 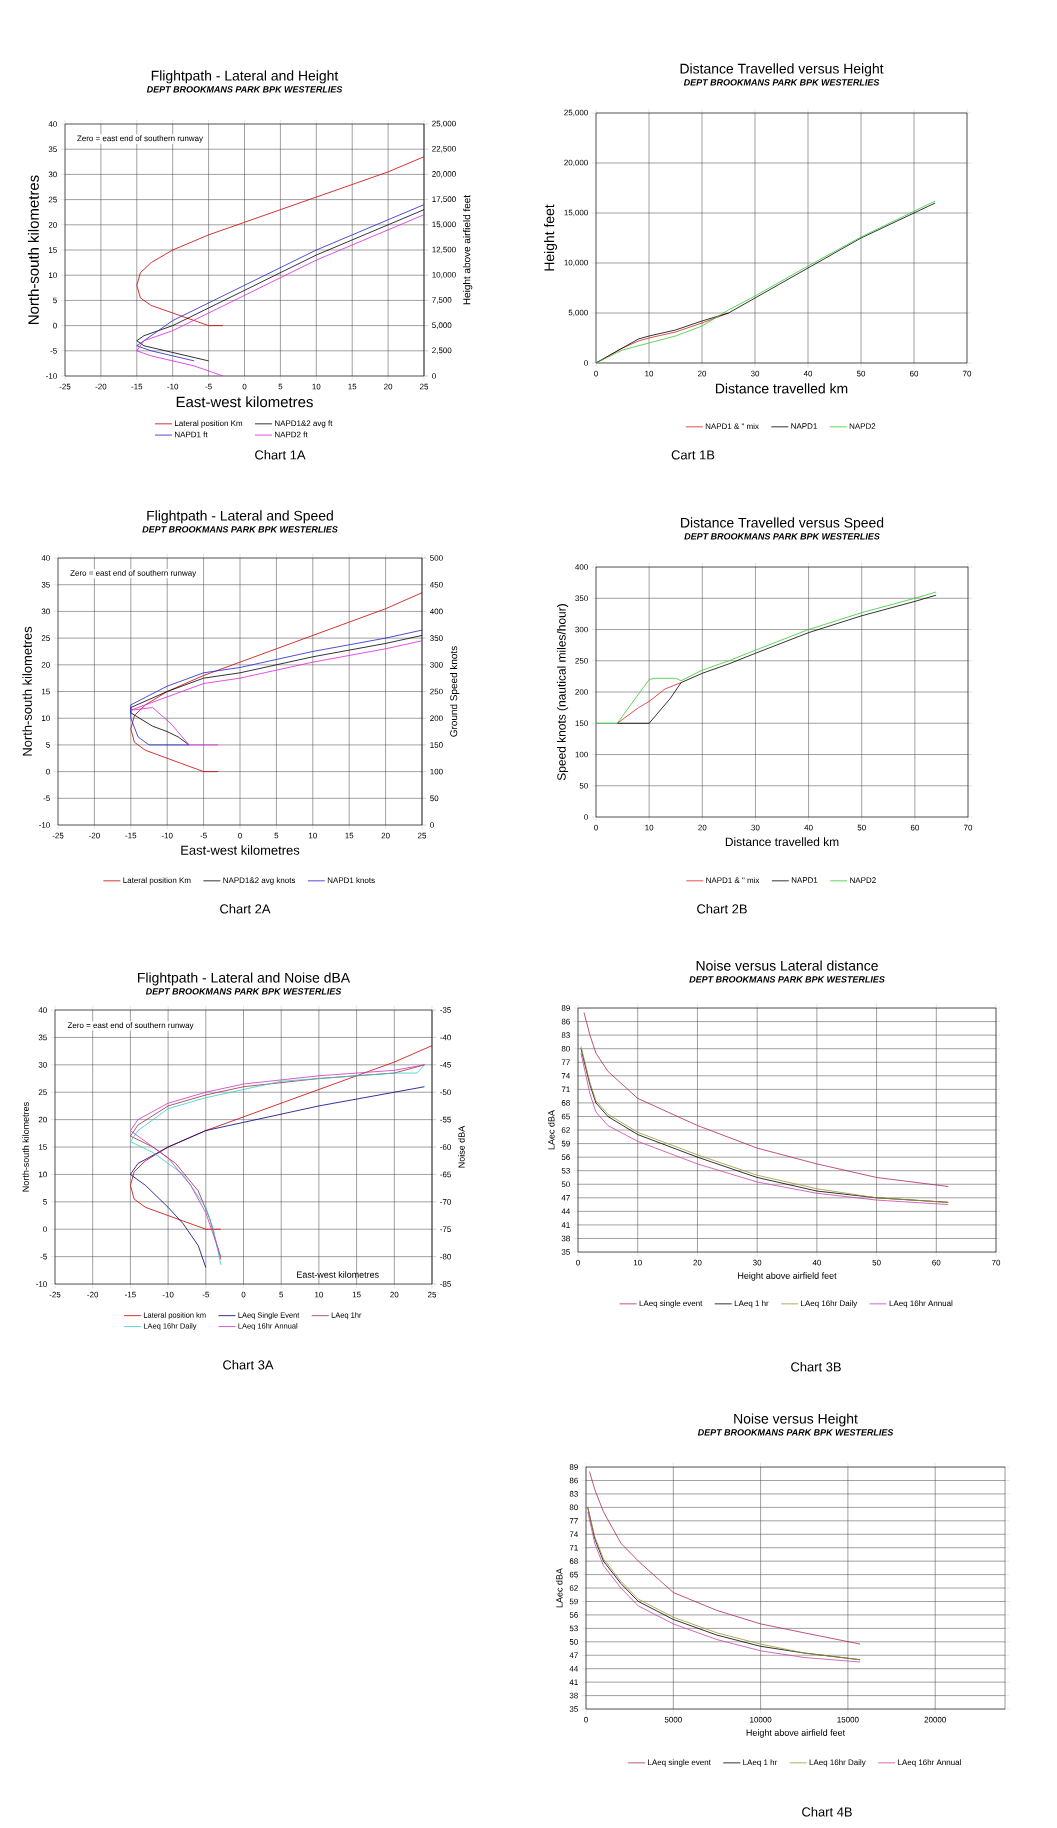 What do you see at coordinates (693, 455) in the screenshot?
I see `text: Cart 1B` at bounding box center [693, 455].